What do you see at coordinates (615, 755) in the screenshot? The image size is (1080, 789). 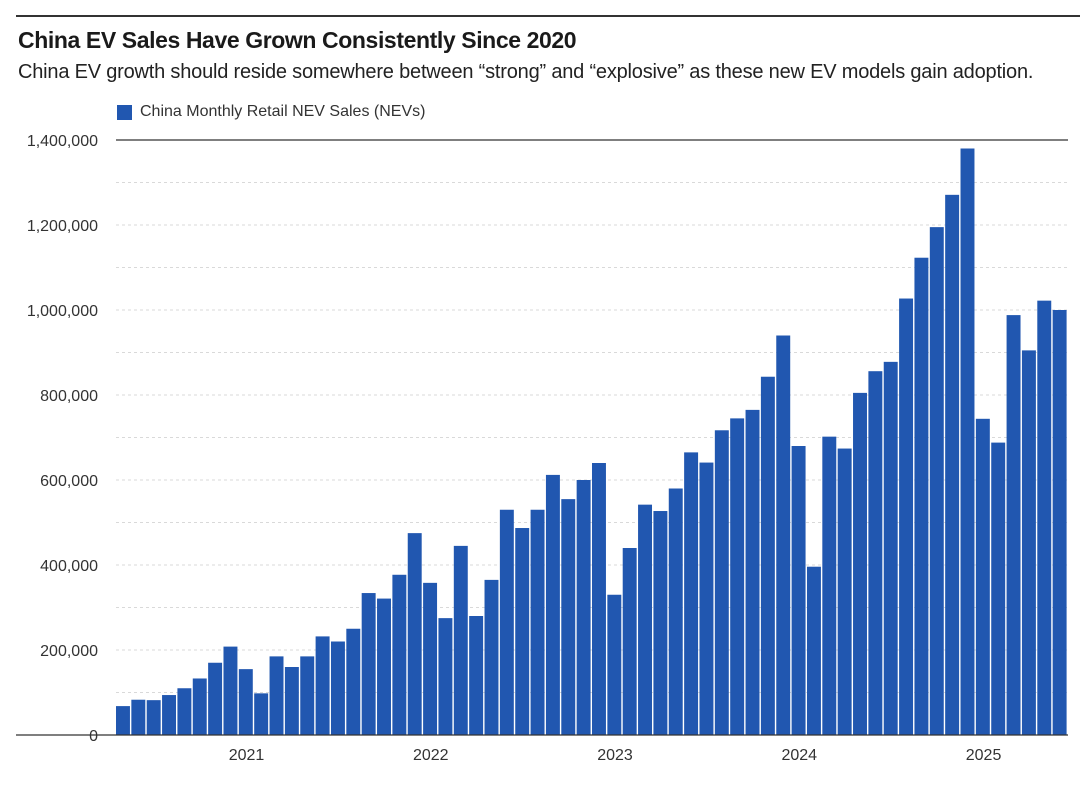 I see `x-tick-label: 2023` at bounding box center [615, 755].